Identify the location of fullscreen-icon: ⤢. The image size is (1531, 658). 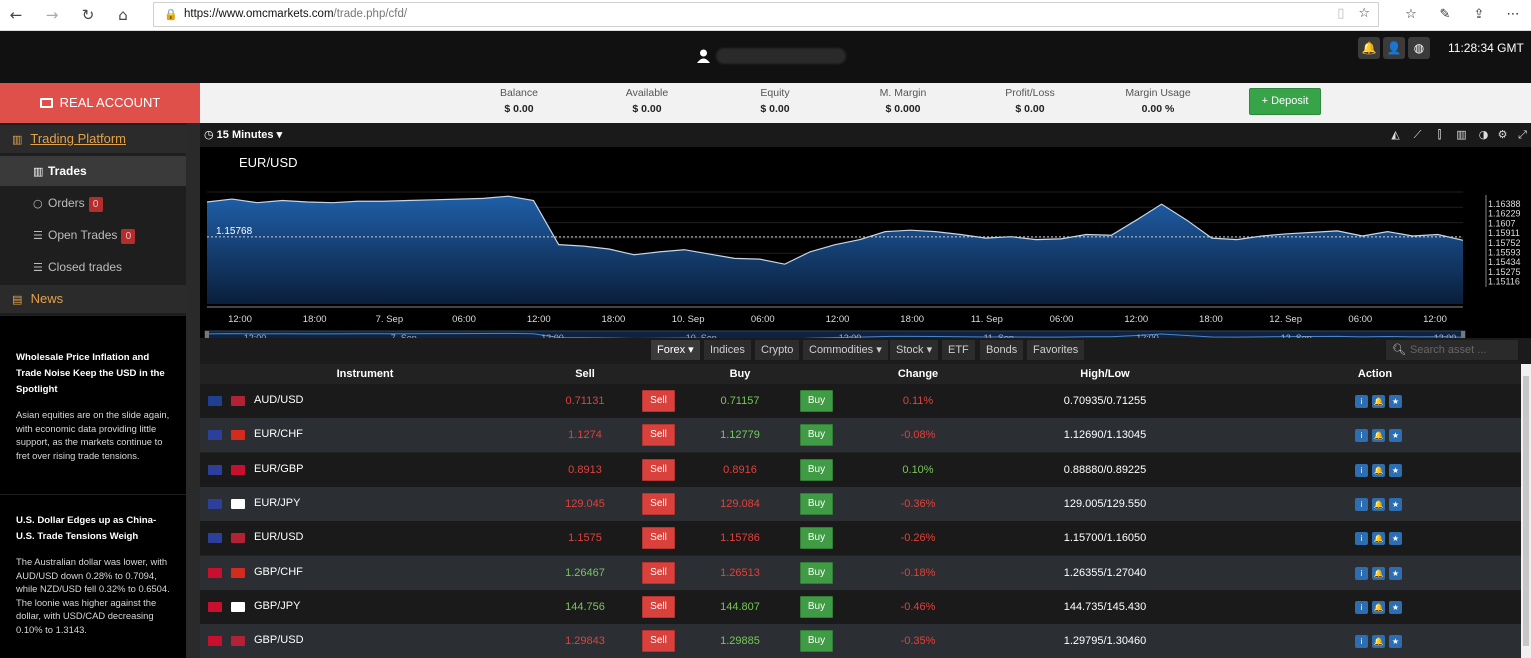
(1522, 134).